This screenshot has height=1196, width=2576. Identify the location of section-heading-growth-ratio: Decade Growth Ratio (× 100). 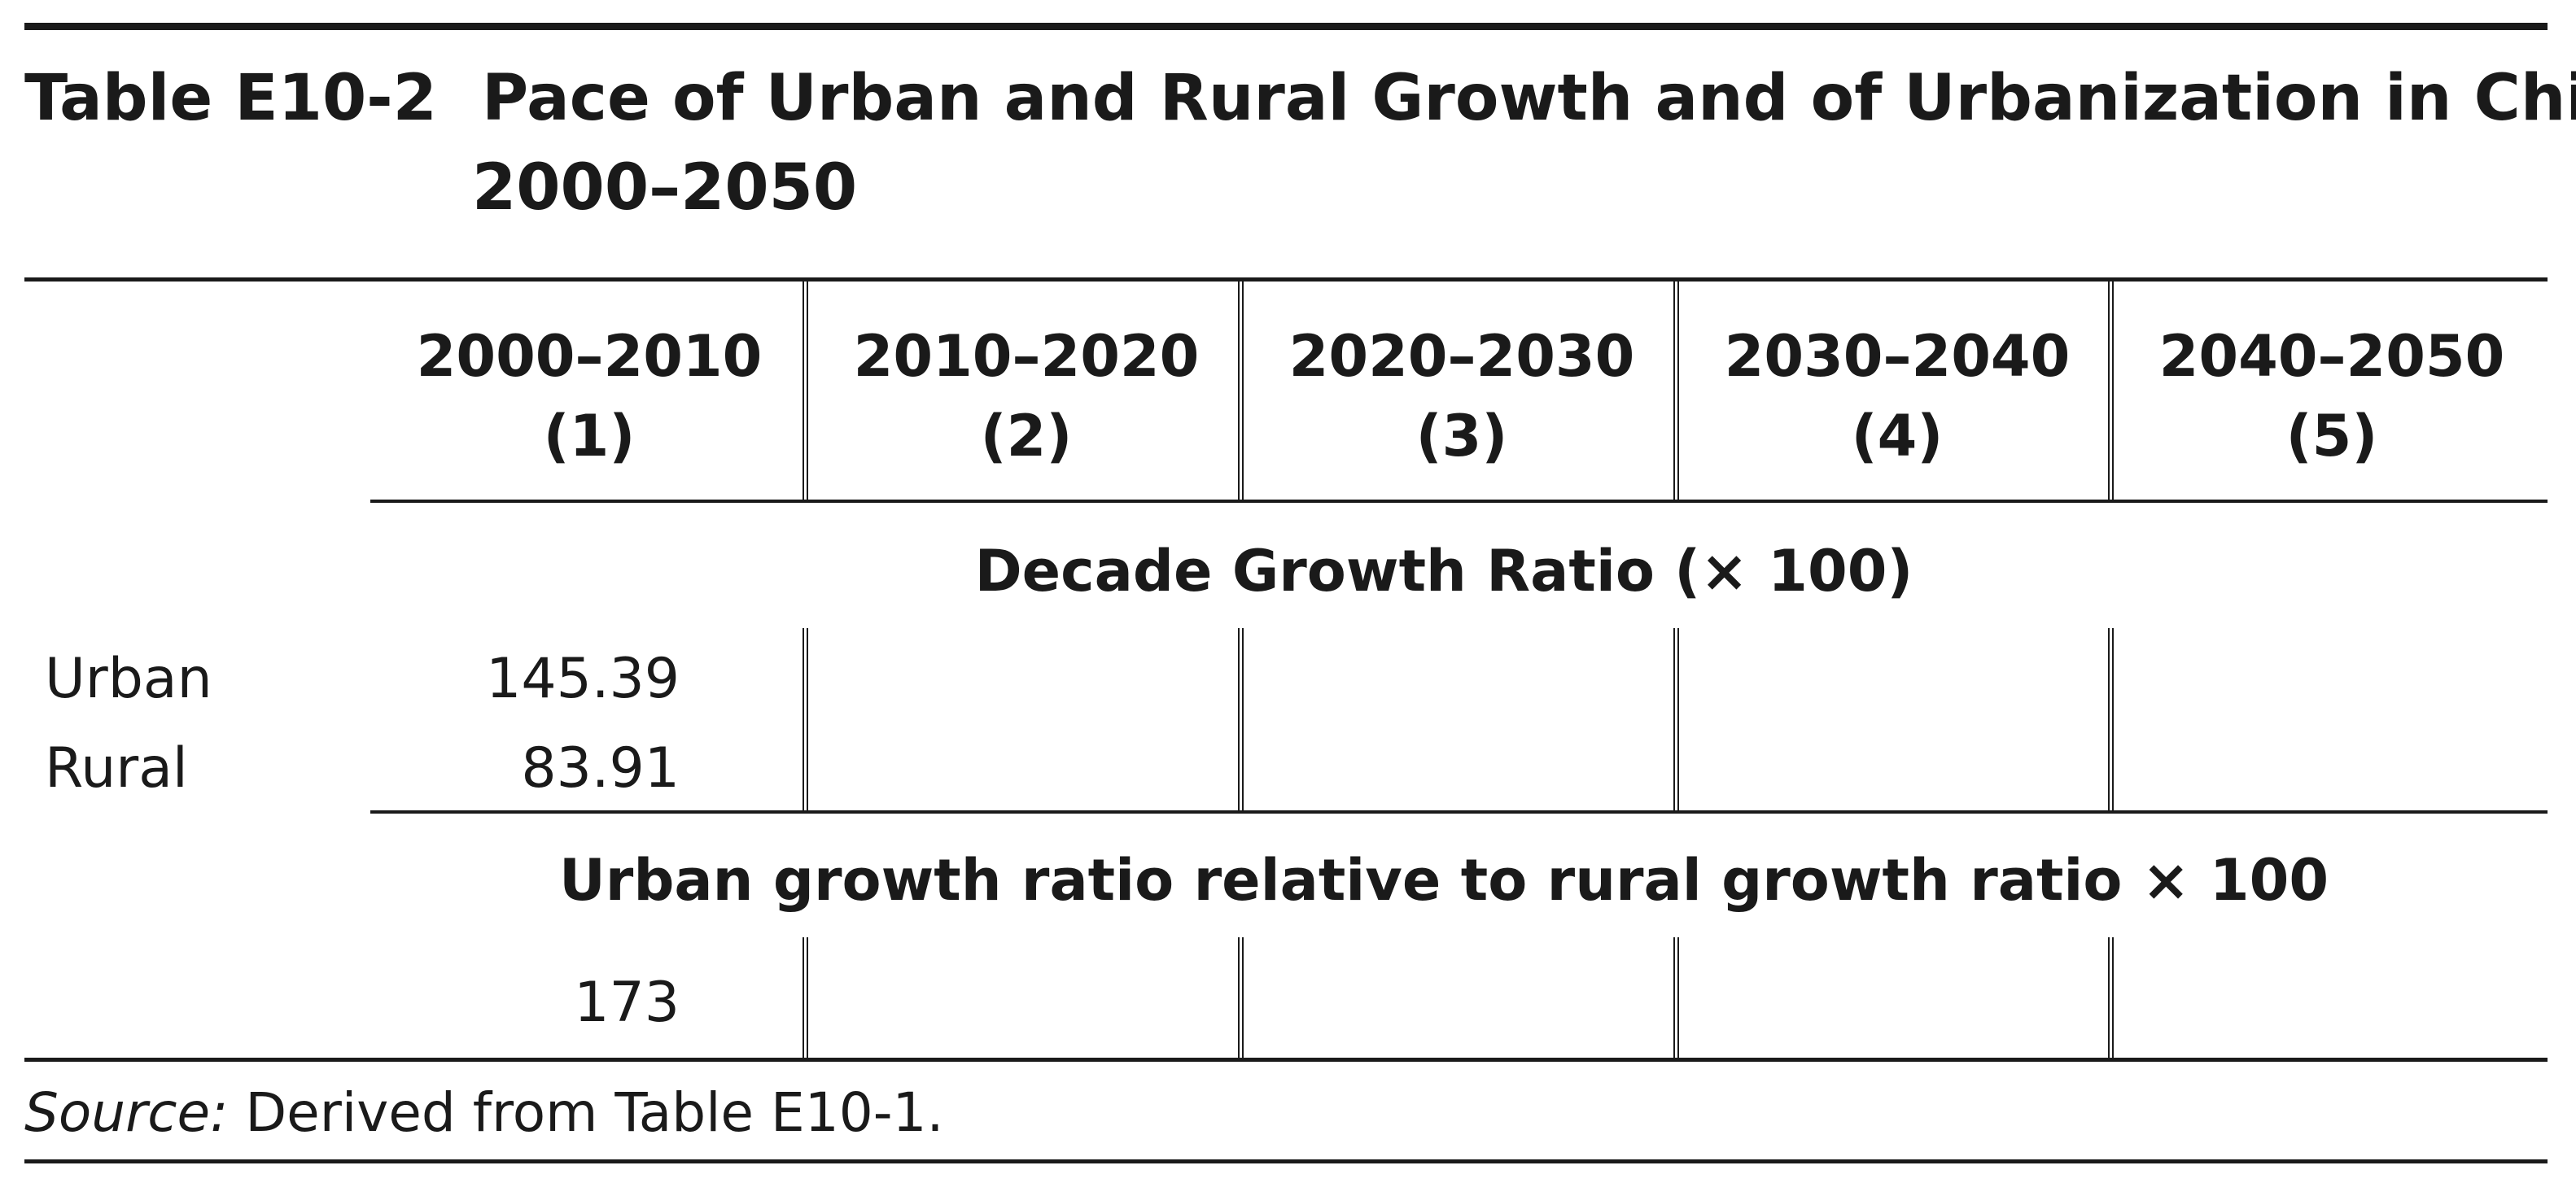
(1443, 571).